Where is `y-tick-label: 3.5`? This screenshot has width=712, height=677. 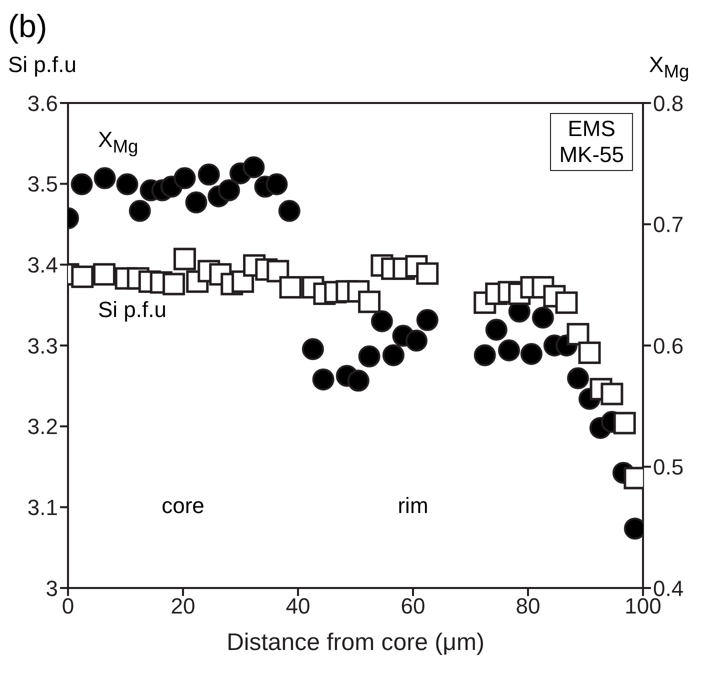 y-tick-label: 3.5 is located at coordinates (42, 184).